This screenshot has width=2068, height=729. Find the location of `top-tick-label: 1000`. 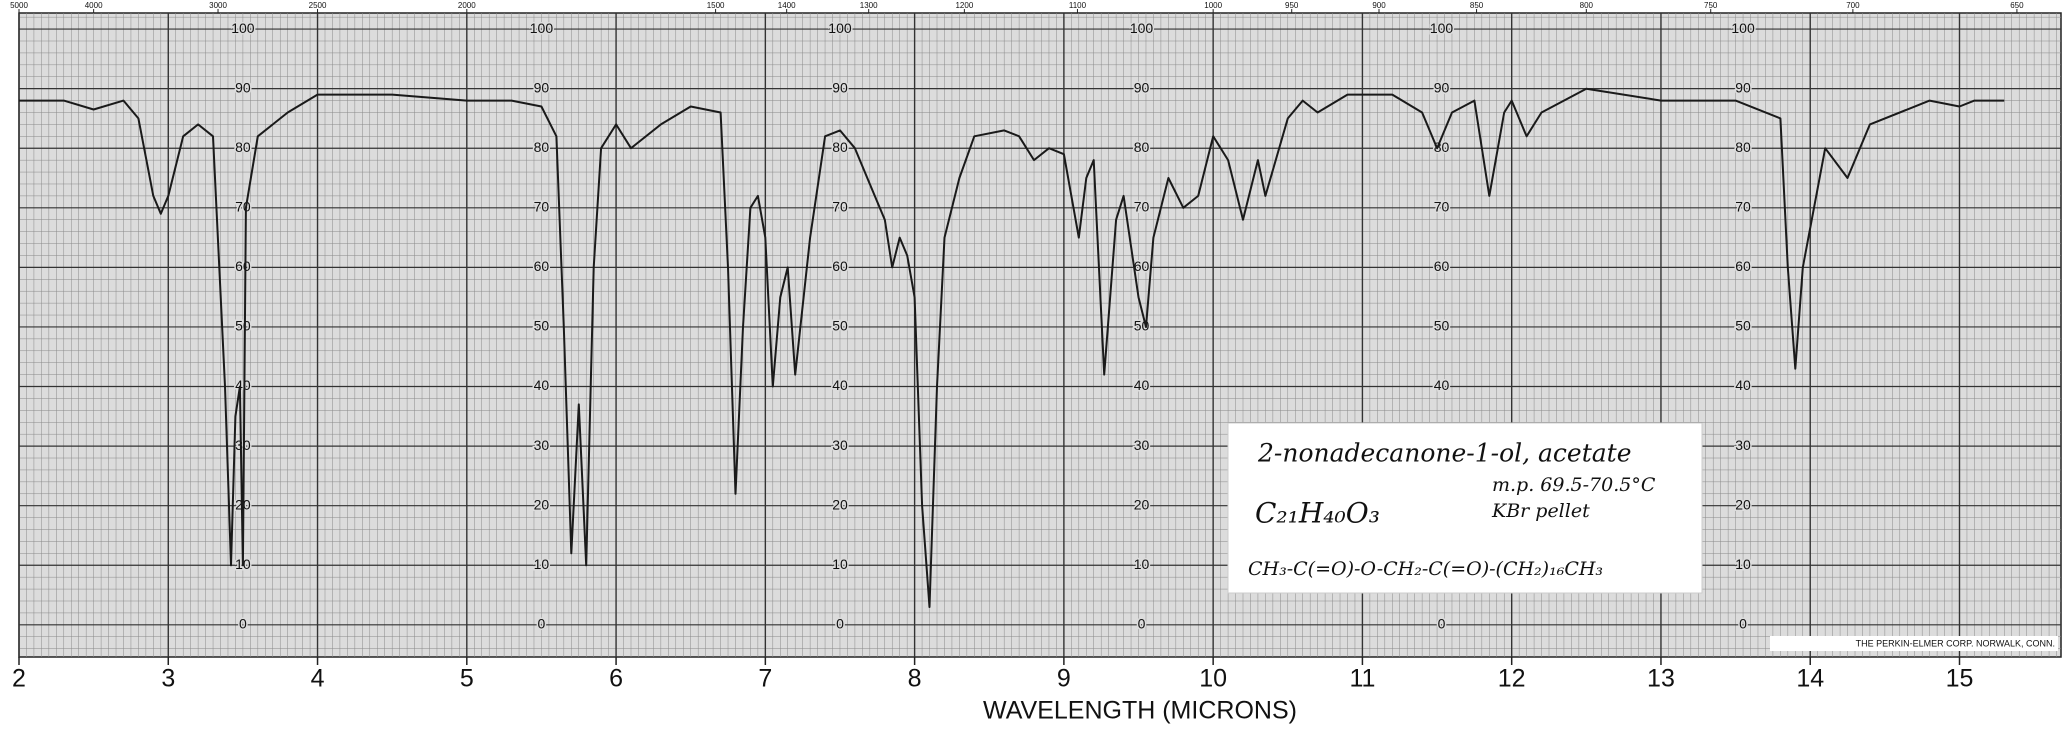

top-tick-label: 1000 is located at coordinates (1213, 5).